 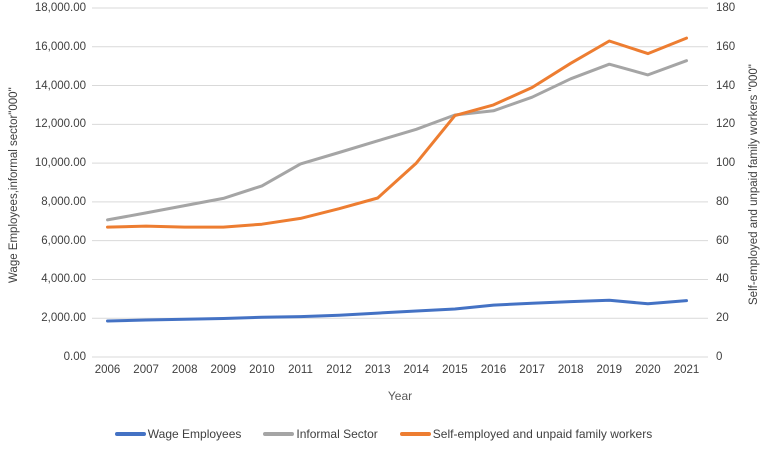 What do you see at coordinates (400, 396) in the screenshot?
I see `x-axis-title: Year` at bounding box center [400, 396].